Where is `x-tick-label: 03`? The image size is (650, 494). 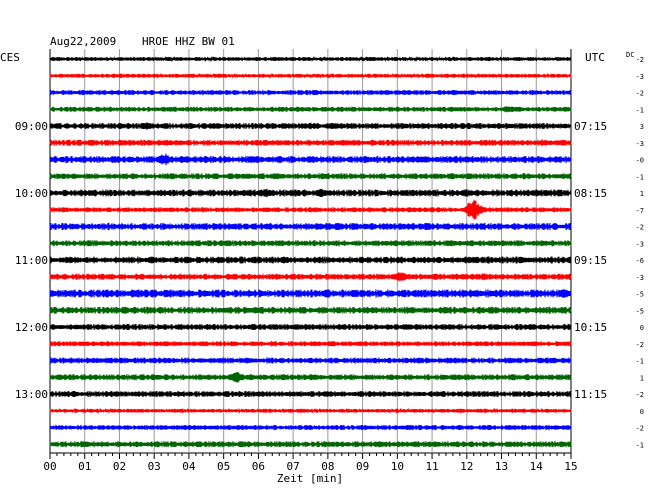 x-tick-label: 03 is located at coordinates (154, 466).